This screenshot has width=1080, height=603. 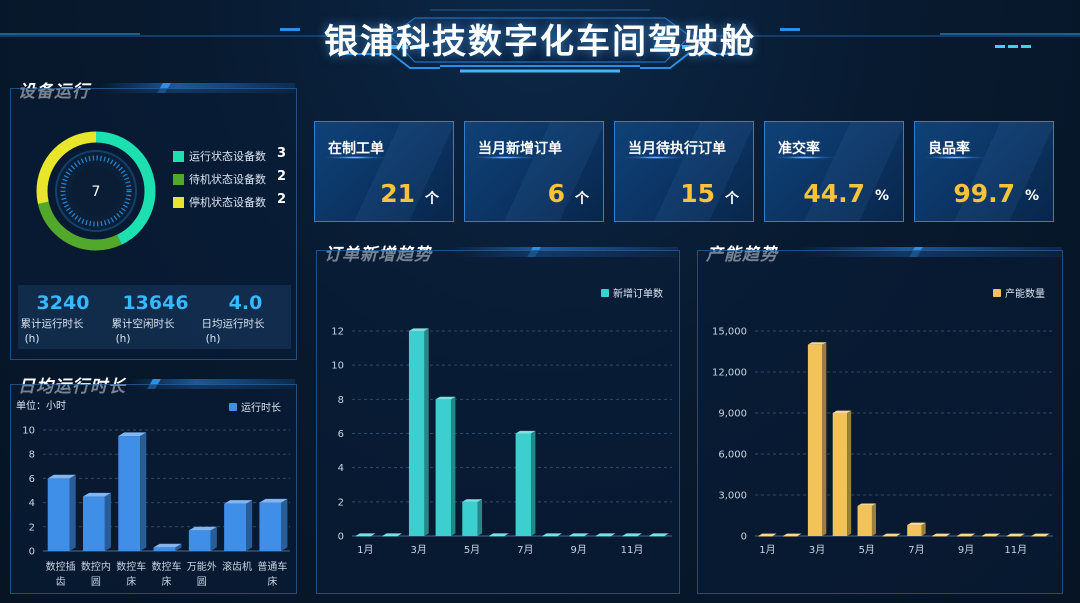 I want to click on kpi-label: 当月待执行订单, so click(x=677, y=149).